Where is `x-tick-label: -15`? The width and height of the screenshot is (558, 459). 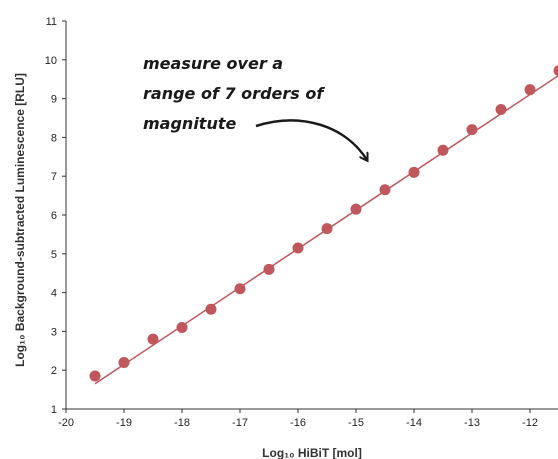
x-tick-label: -15 is located at coordinates (356, 423).